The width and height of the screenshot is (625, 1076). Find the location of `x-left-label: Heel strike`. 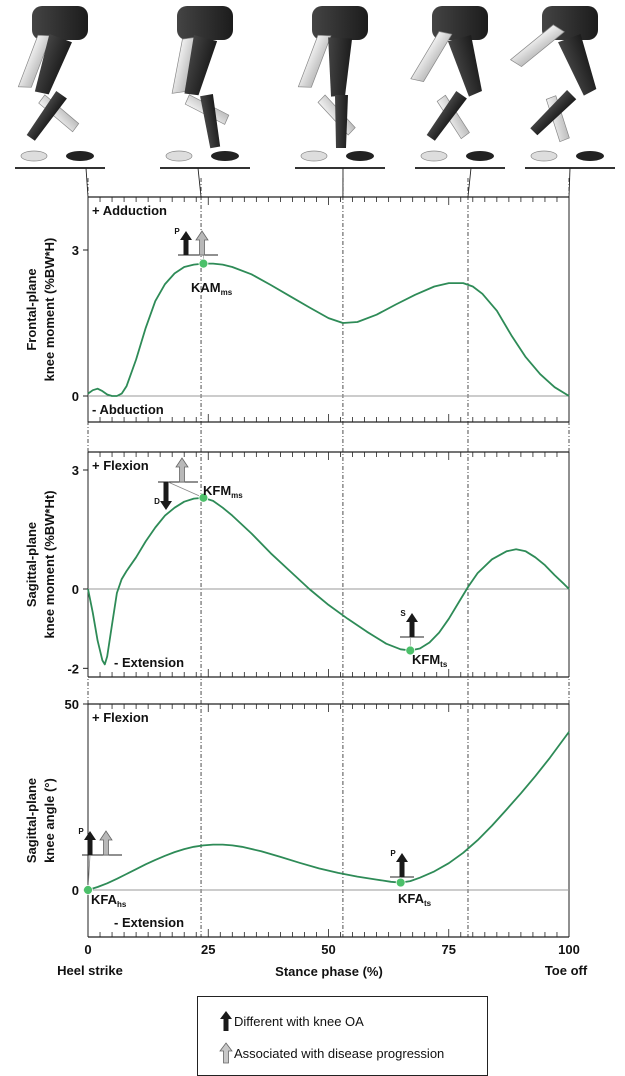

x-left-label: Heel strike is located at coordinates (90, 970).